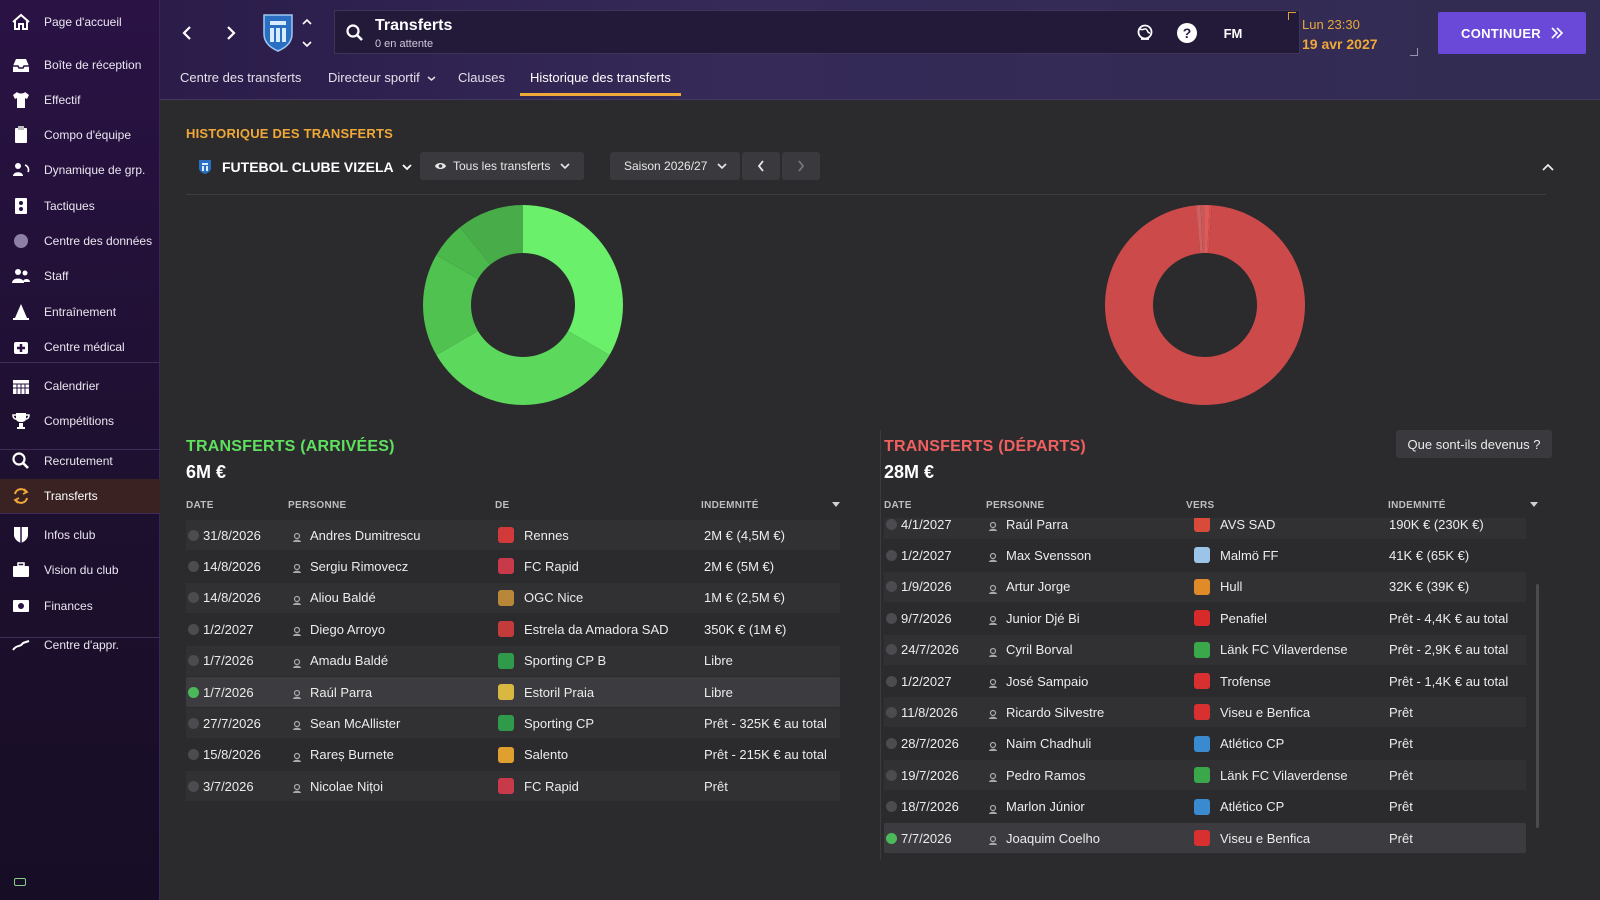 This screenshot has height=900, width=1600. Describe the element at coordinates (352, 755) in the screenshot. I see `person-name: Rareș Burnete` at that location.